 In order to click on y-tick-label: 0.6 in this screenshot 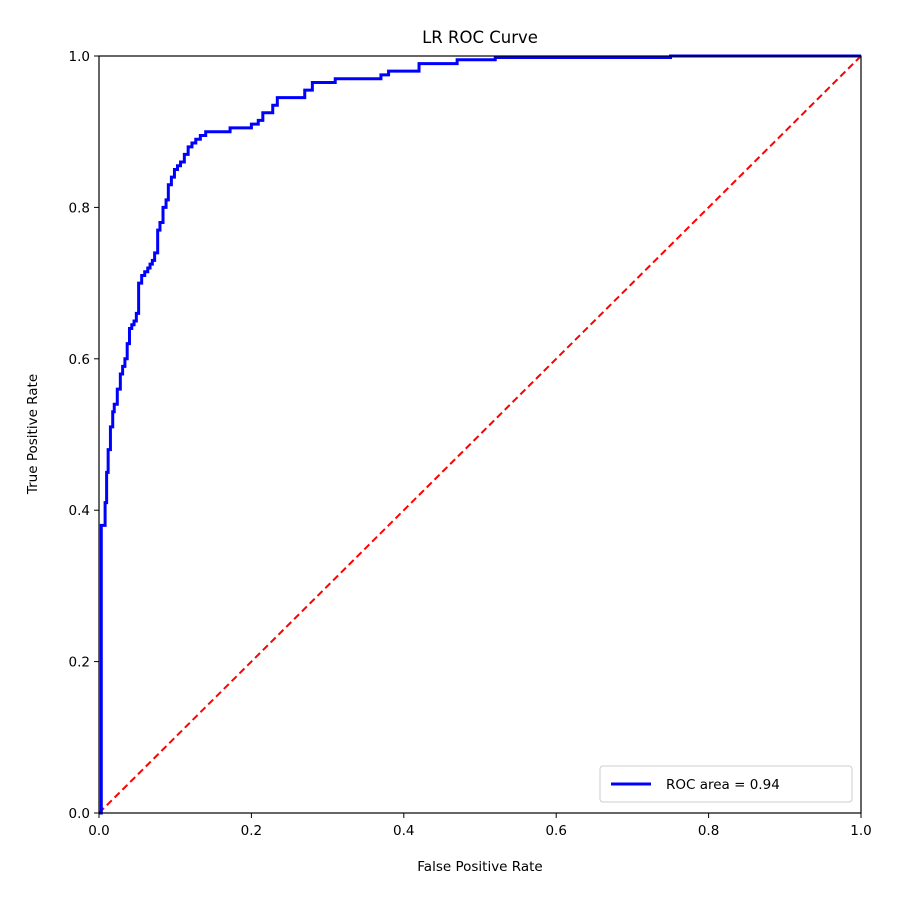, I will do `click(79, 360)`.